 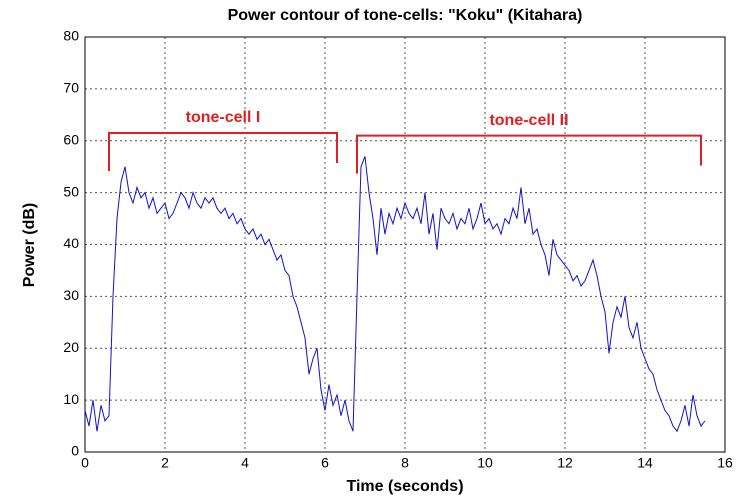 What do you see at coordinates (71, 399) in the screenshot?
I see `y-tick-label: 10` at bounding box center [71, 399].